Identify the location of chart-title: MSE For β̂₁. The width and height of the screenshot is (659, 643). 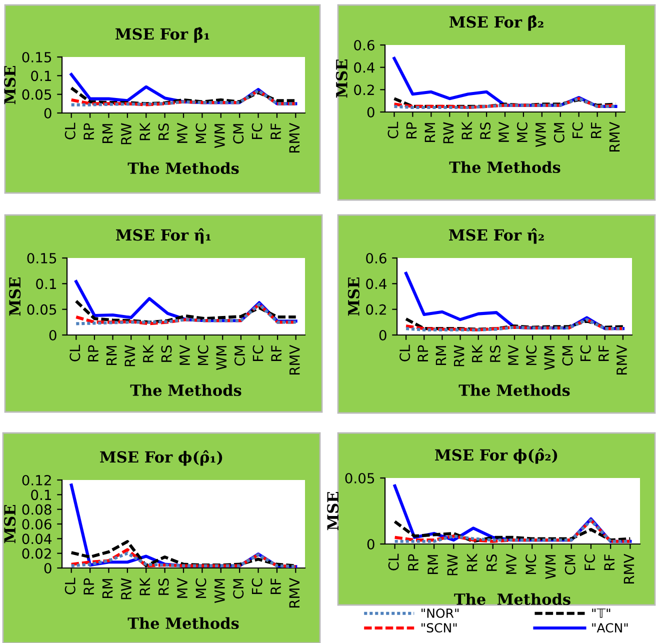
(162, 35).